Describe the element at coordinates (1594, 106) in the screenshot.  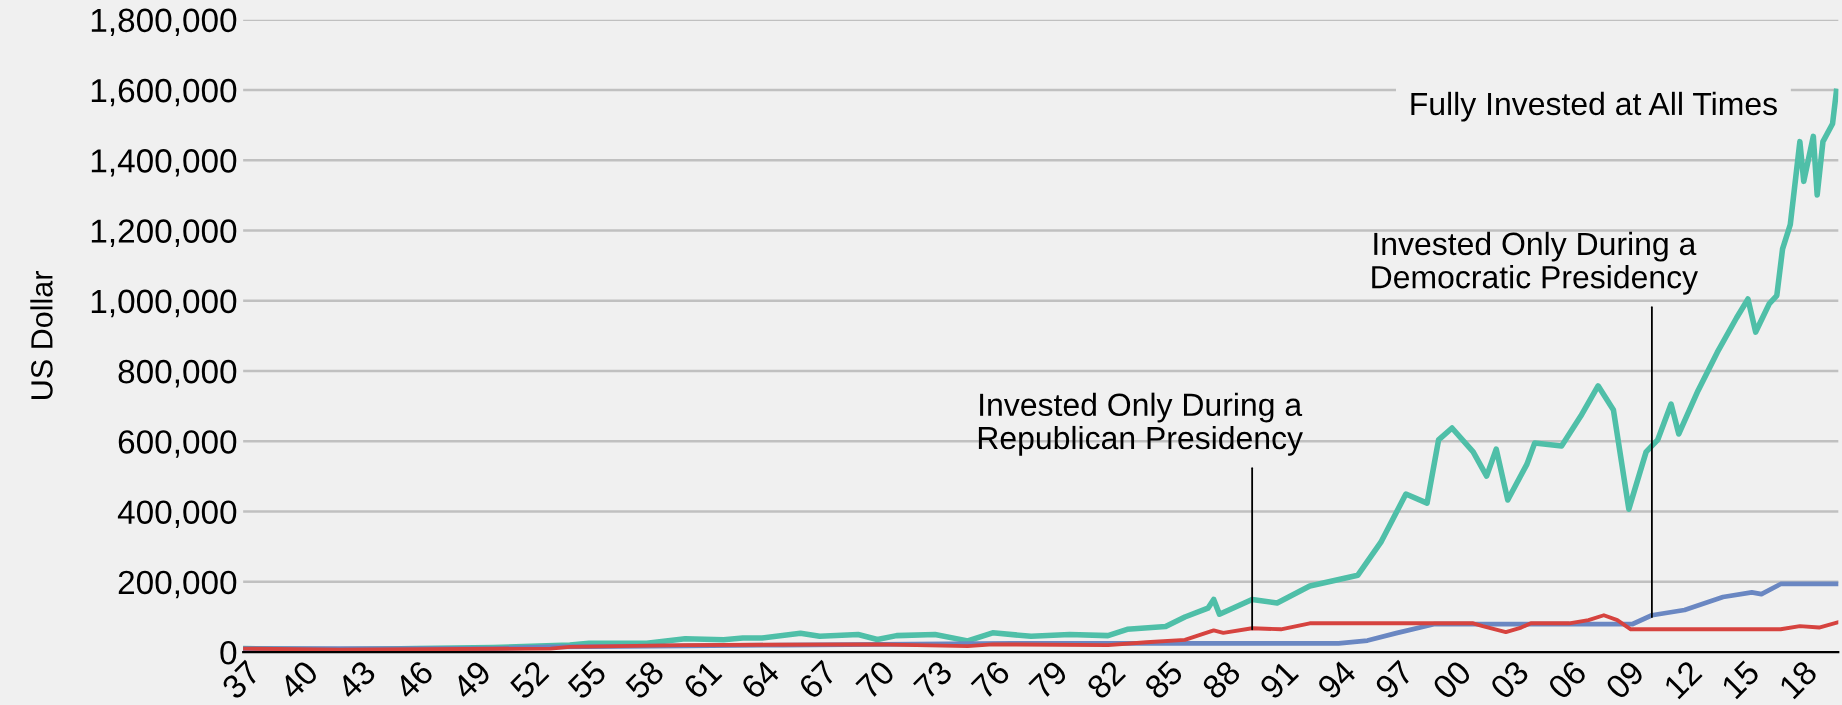
I see `annotation: Fully Invested at All Times` at that location.